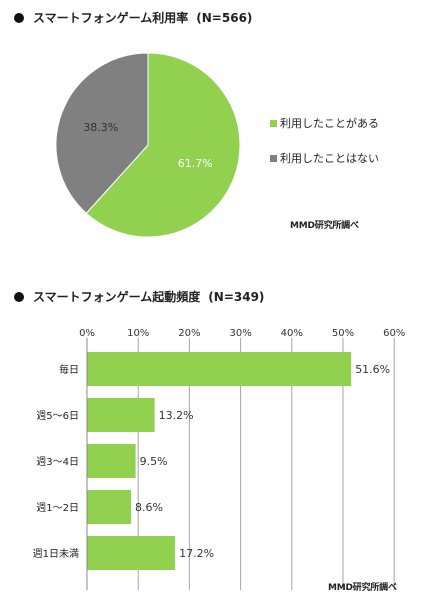 This screenshot has width=434, height=600. What do you see at coordinates (69, 369) in the screenshot?
I see `category-label-0: 毎日` at bounding box center [69, 369].